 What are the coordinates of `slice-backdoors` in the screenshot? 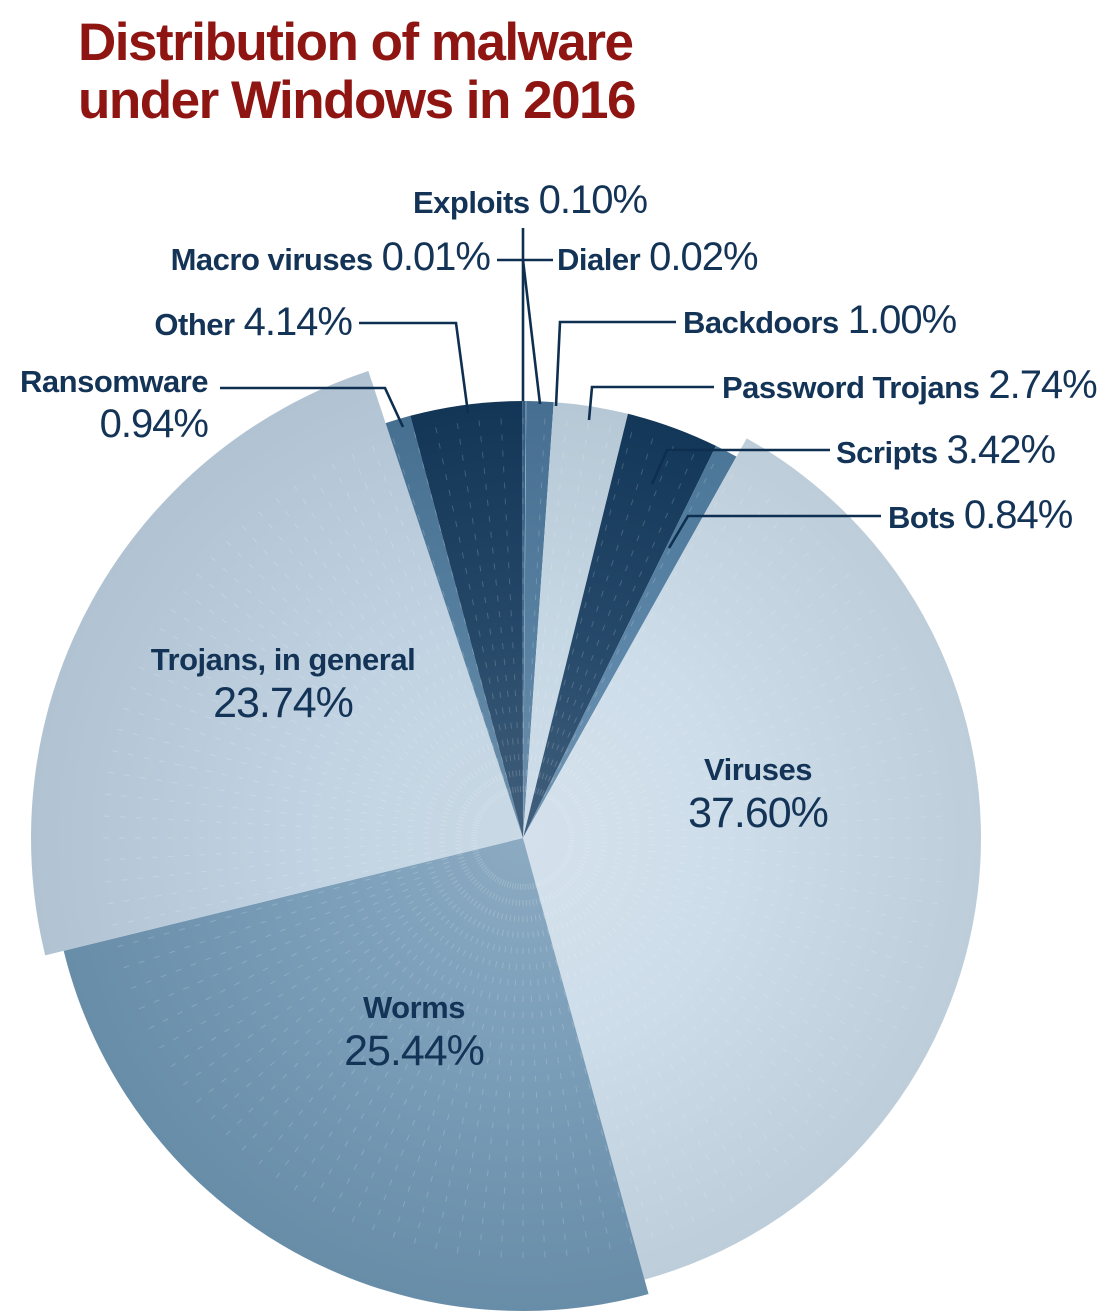 It's located at (538, 619).